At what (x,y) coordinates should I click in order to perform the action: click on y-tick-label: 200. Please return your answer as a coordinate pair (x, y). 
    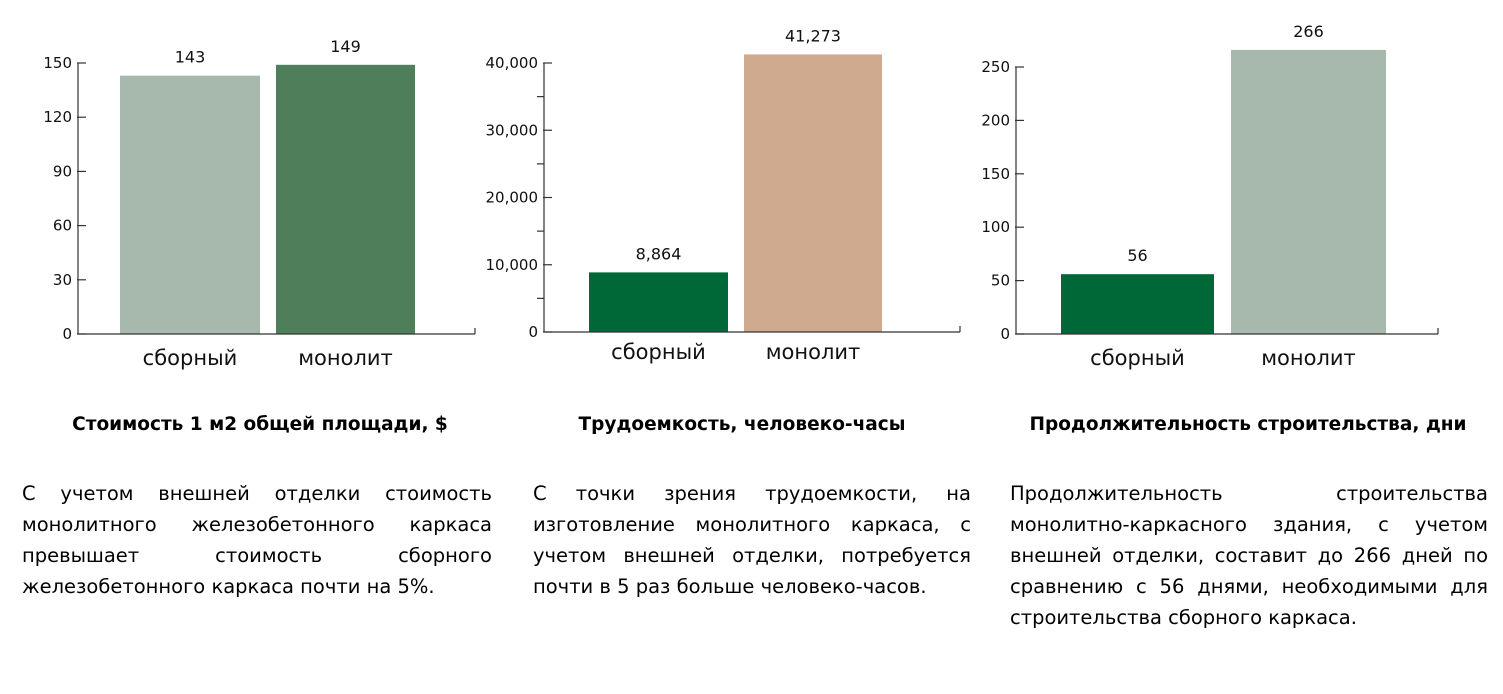
    Looking at the image, I should click on (995, 120).